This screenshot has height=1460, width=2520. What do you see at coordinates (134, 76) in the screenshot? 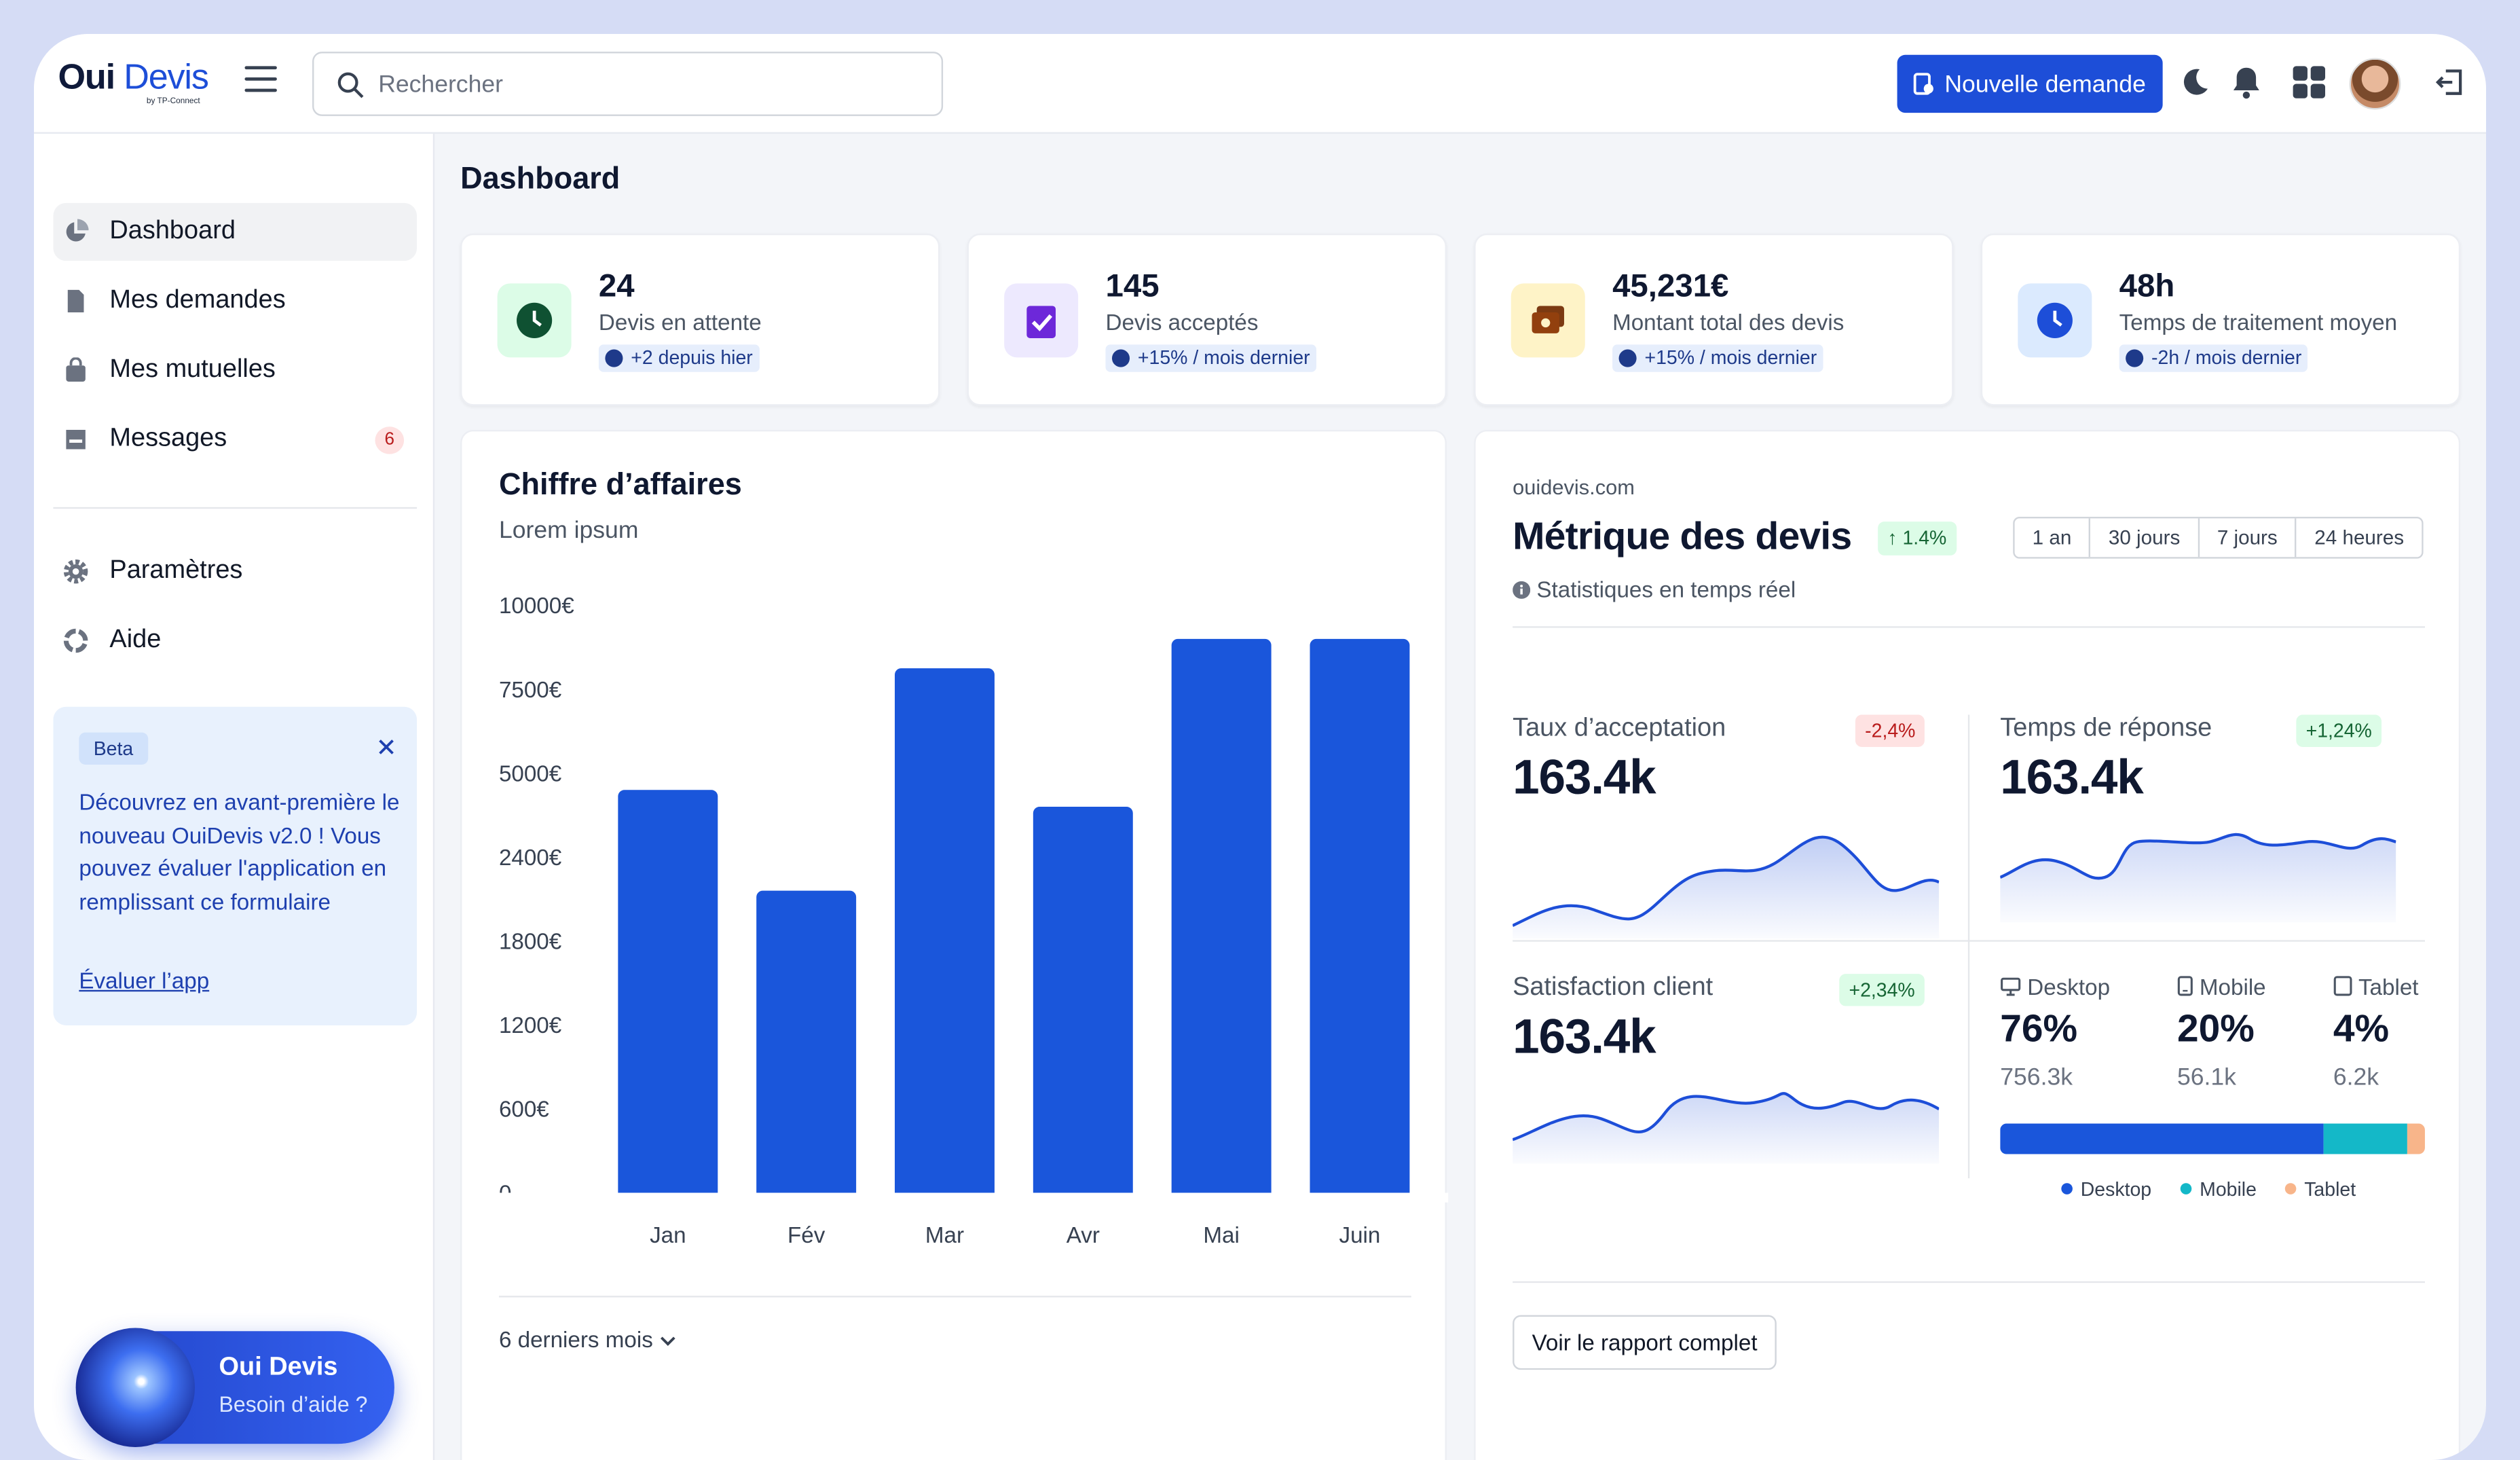
I see `logo: Oui Devis` at bounding box center [134, 76].